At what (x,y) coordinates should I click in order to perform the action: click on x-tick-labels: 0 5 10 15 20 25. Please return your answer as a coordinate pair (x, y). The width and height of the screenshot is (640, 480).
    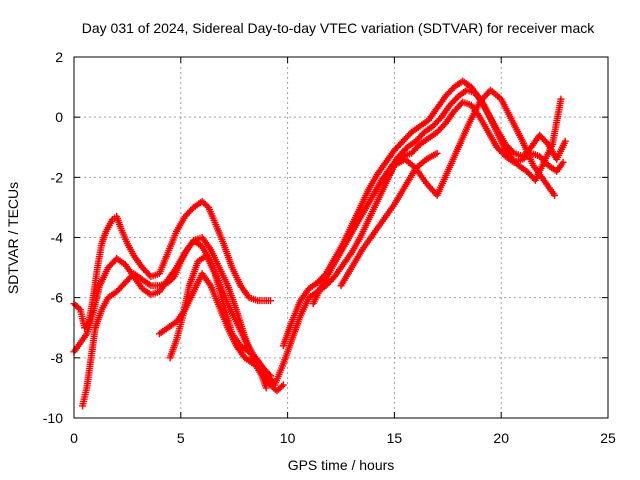
    Looking at the image, I should click on (343, 438).